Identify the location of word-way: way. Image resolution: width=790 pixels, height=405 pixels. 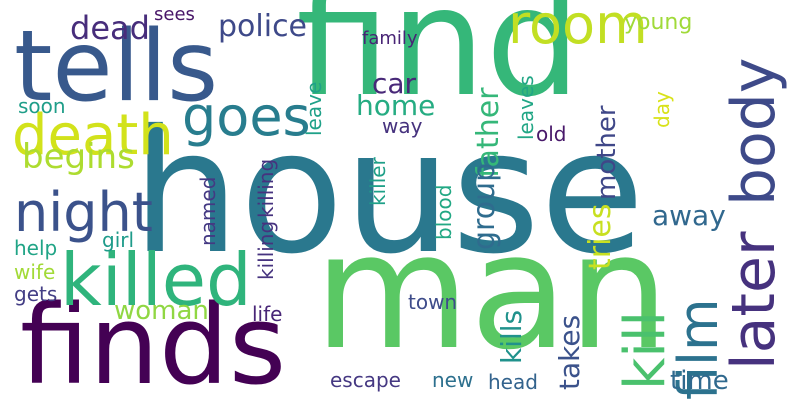
(402, 126).